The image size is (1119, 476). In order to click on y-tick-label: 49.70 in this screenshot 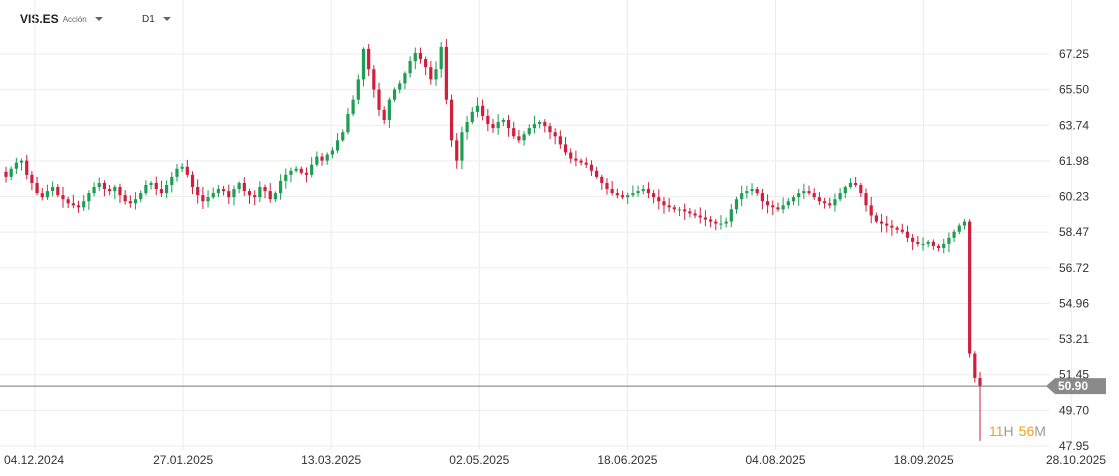, I will do `click(1074, 410)`.